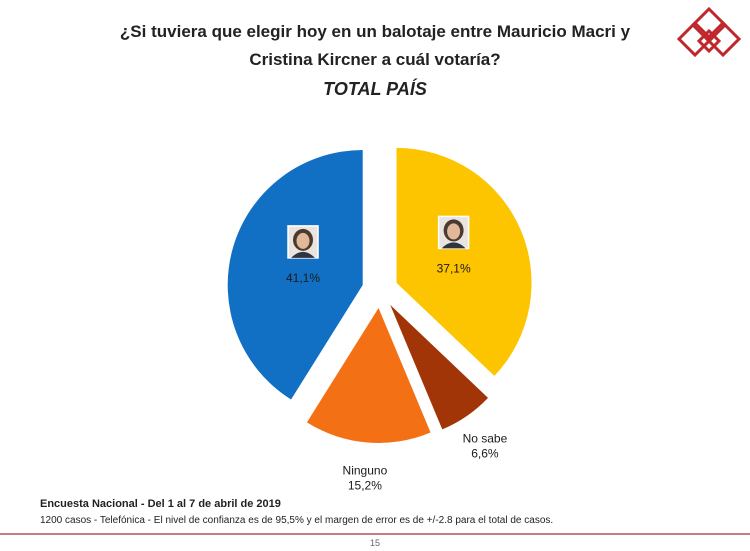 This screenshot has height=551, width=750. What do you see at coordinates (365, 470) in the screenshot?
I see `slice-name-ninguno: Ninguno` at bounding box center [365, 470].